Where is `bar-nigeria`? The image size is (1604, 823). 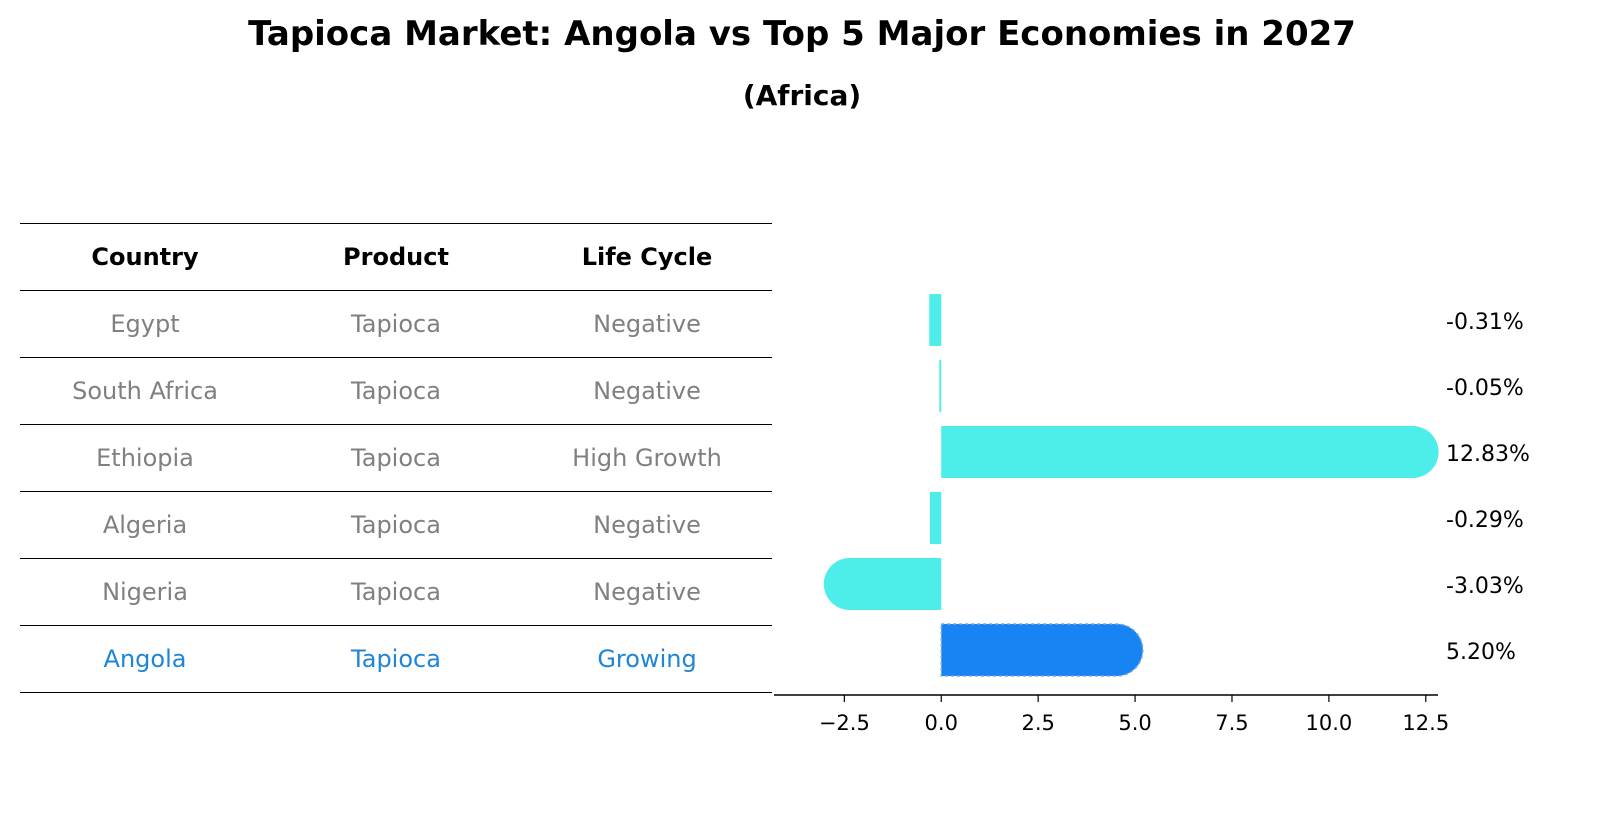
bar-nigeria is located at coordinates (882, 584).